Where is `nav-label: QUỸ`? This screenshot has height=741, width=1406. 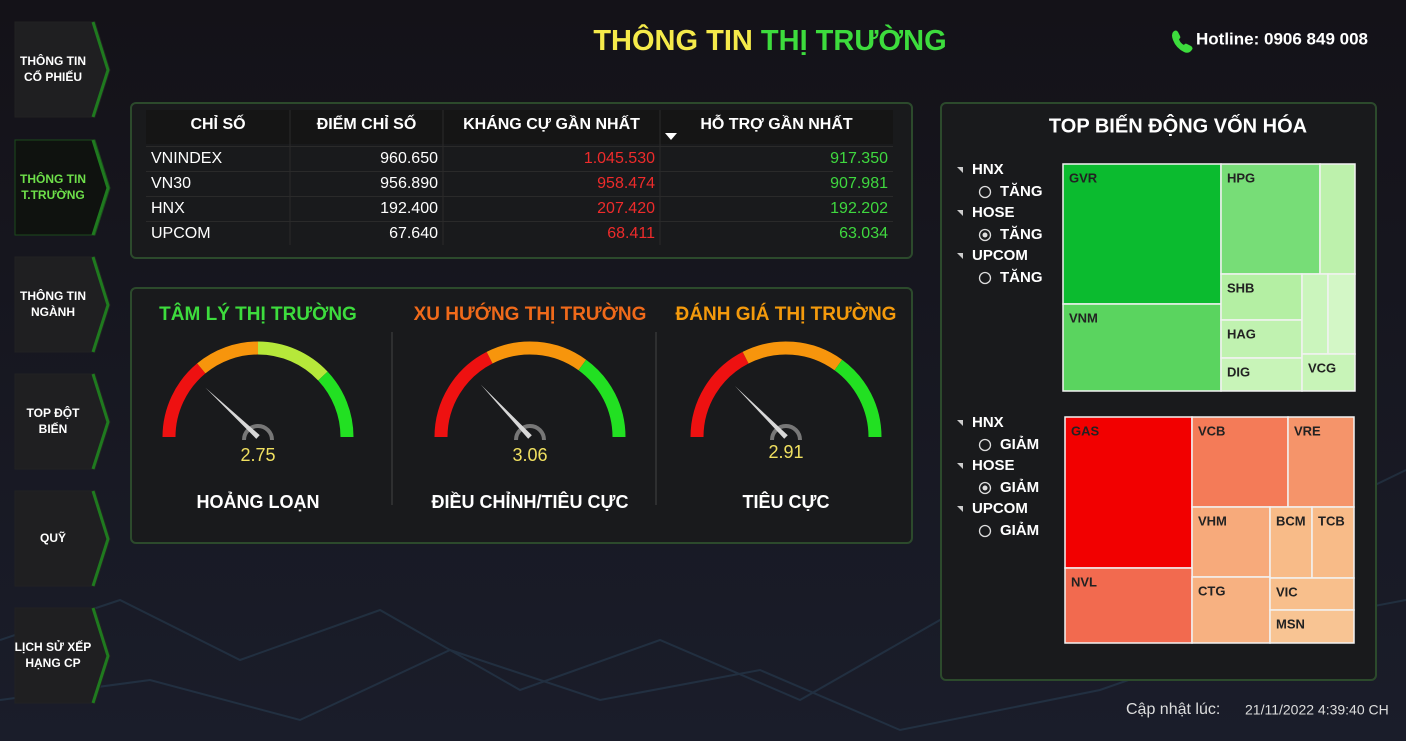 nav-label: QUỸ is located at coordinates (53, 537).